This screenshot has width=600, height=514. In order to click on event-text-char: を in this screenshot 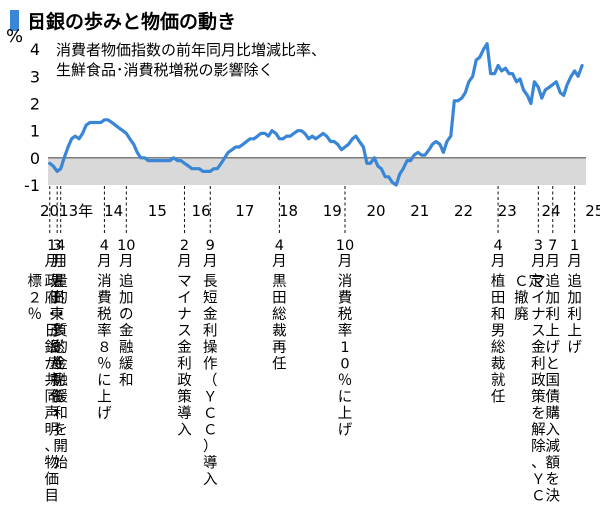, I will do `click(553, 479)`.